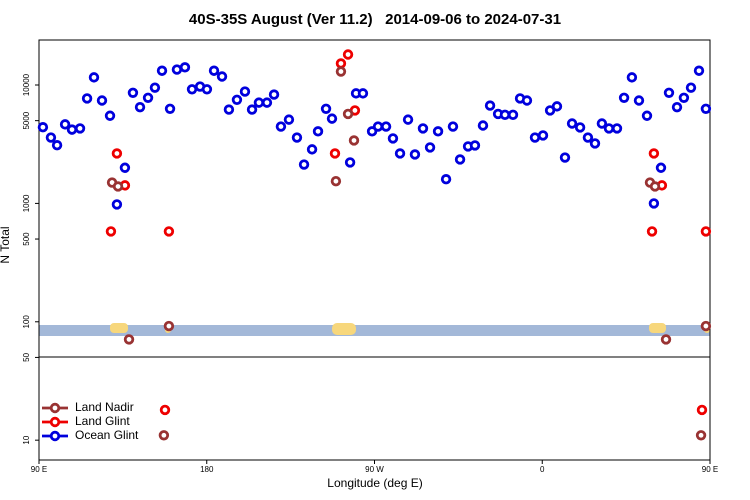 The width and height of the screenshot is (750, 500). I want to click on y-axis-label: N Total, so click(6, 244).